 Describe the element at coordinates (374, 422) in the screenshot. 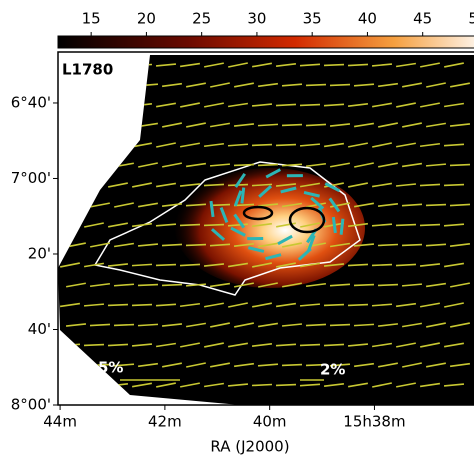

I see `x-tick-label: 15h38m` at that location.